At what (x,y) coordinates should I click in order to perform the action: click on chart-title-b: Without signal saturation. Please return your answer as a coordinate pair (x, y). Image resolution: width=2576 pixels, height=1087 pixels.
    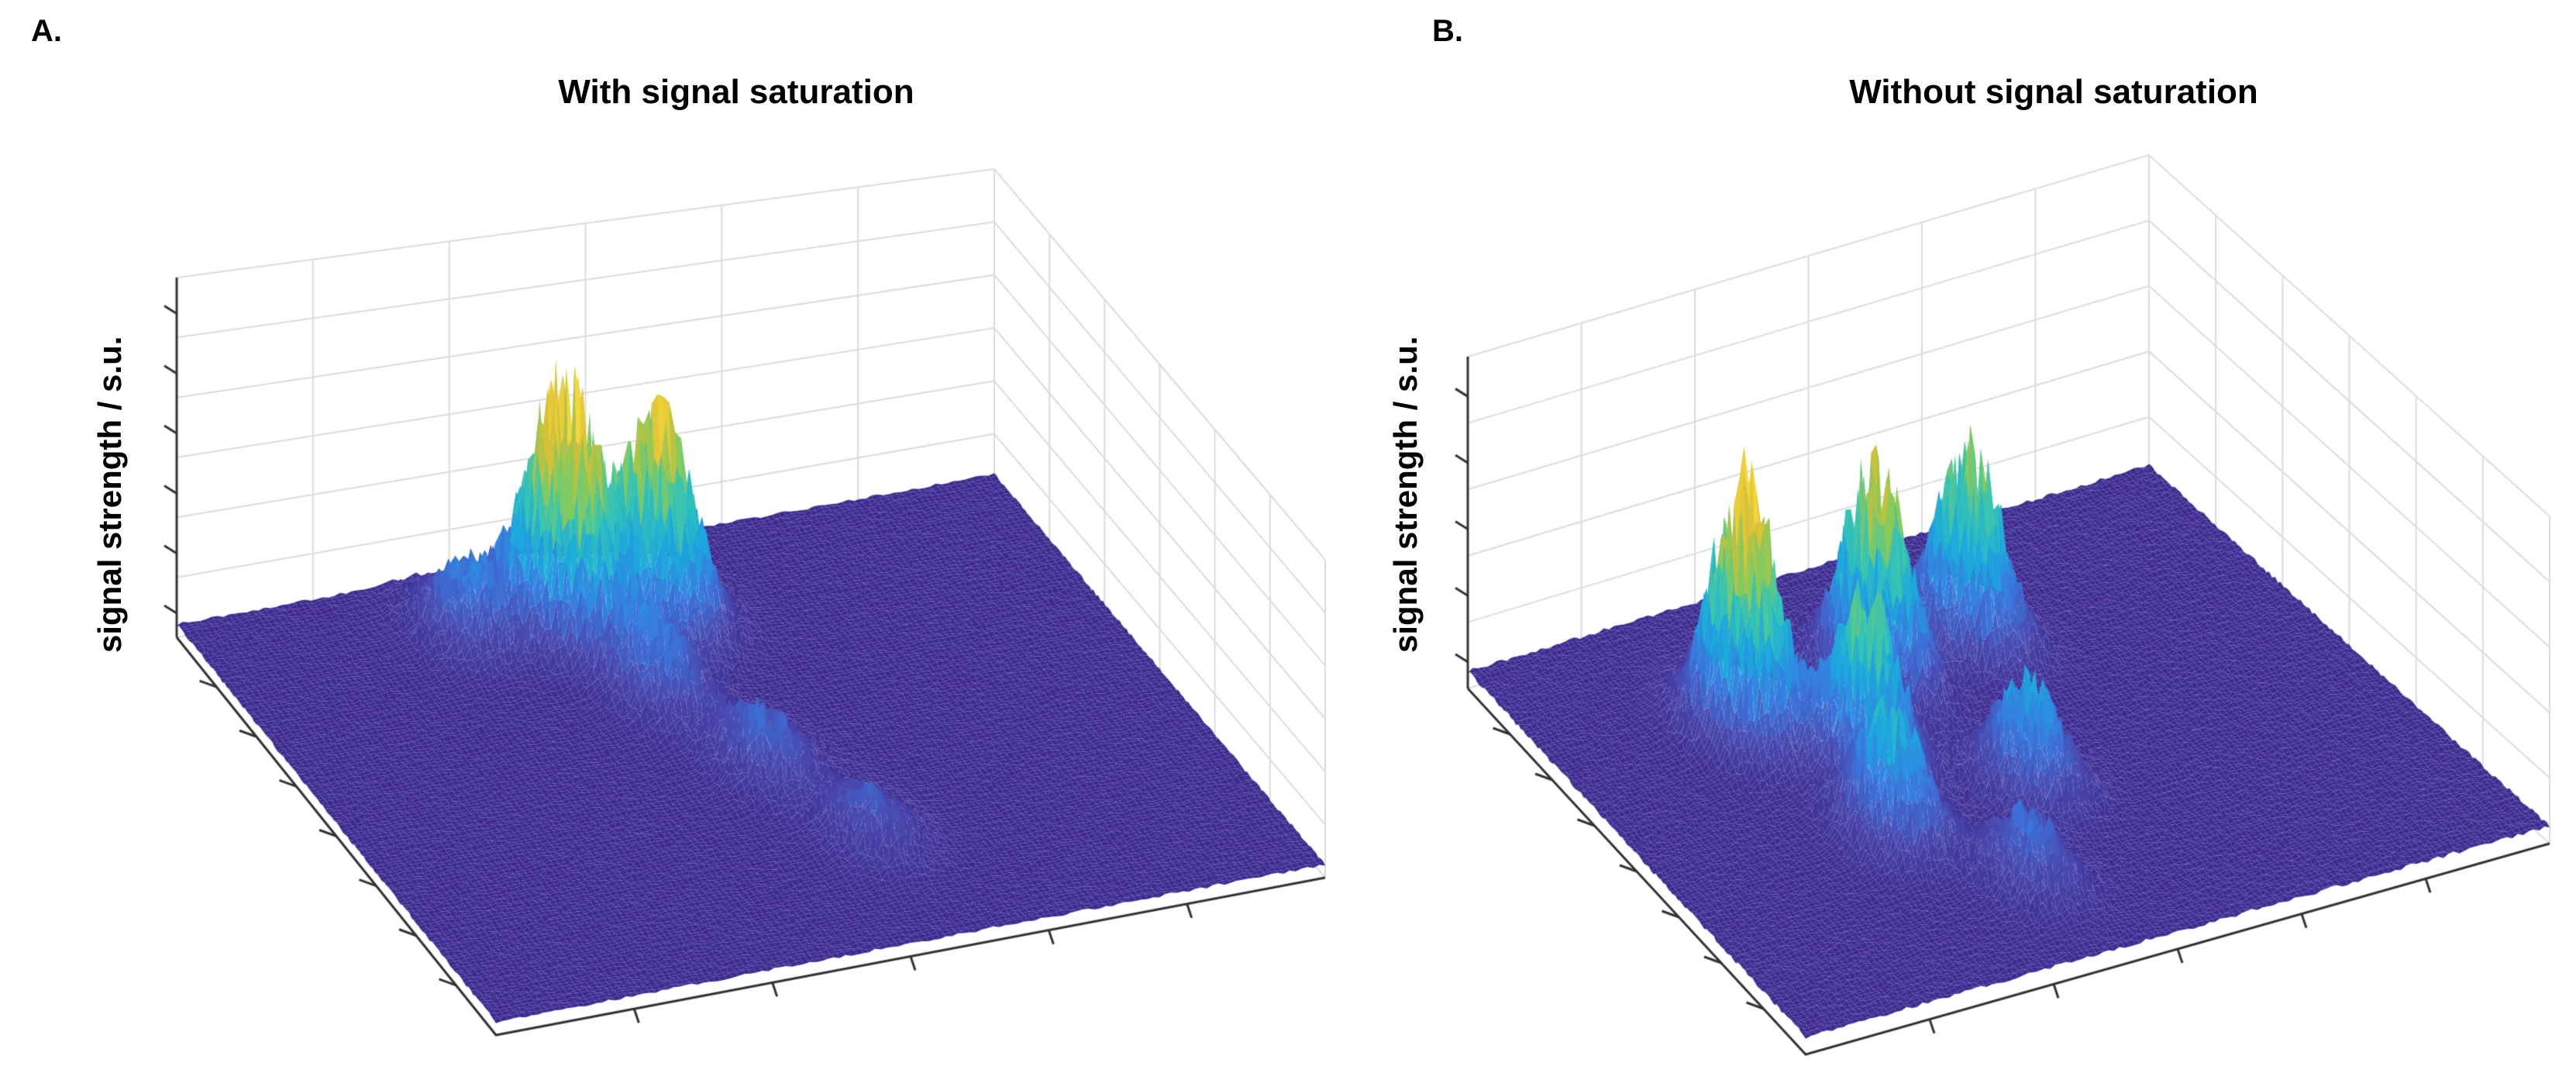
    Looking at the image, I should click on (2053, 92).